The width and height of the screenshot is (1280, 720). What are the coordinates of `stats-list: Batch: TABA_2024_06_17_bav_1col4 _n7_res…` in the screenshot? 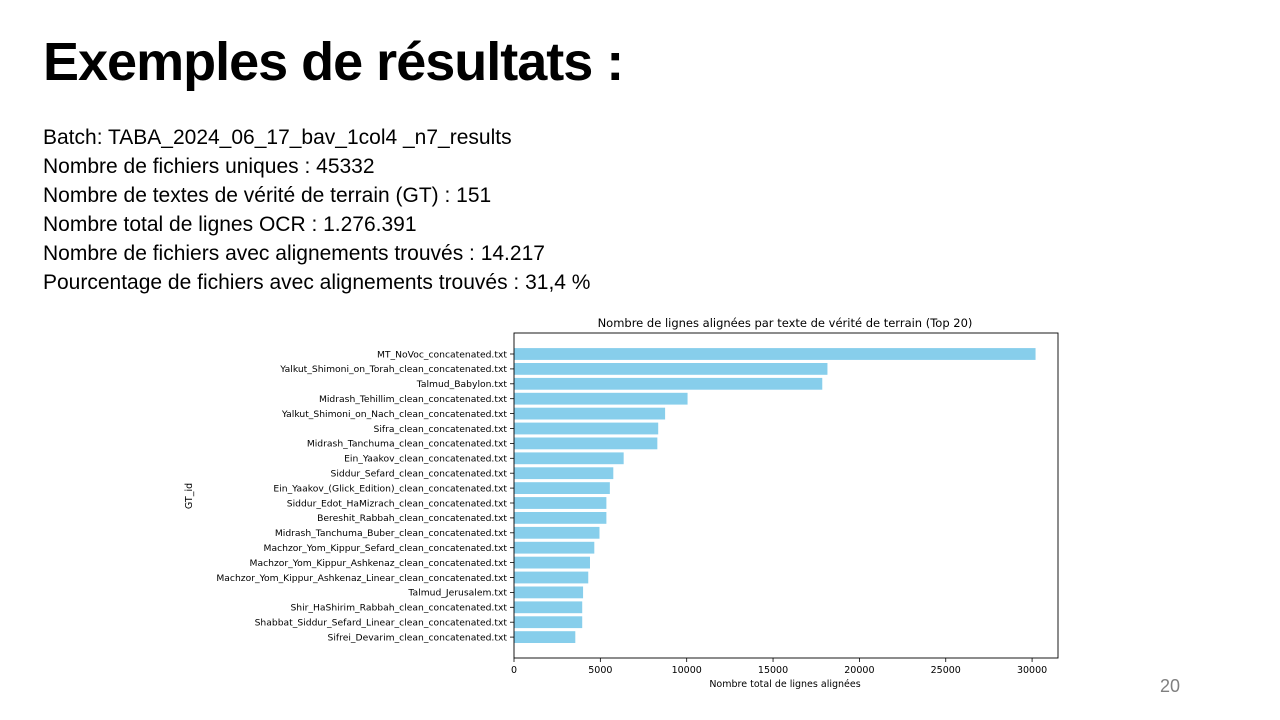 It's located at (316, 210).